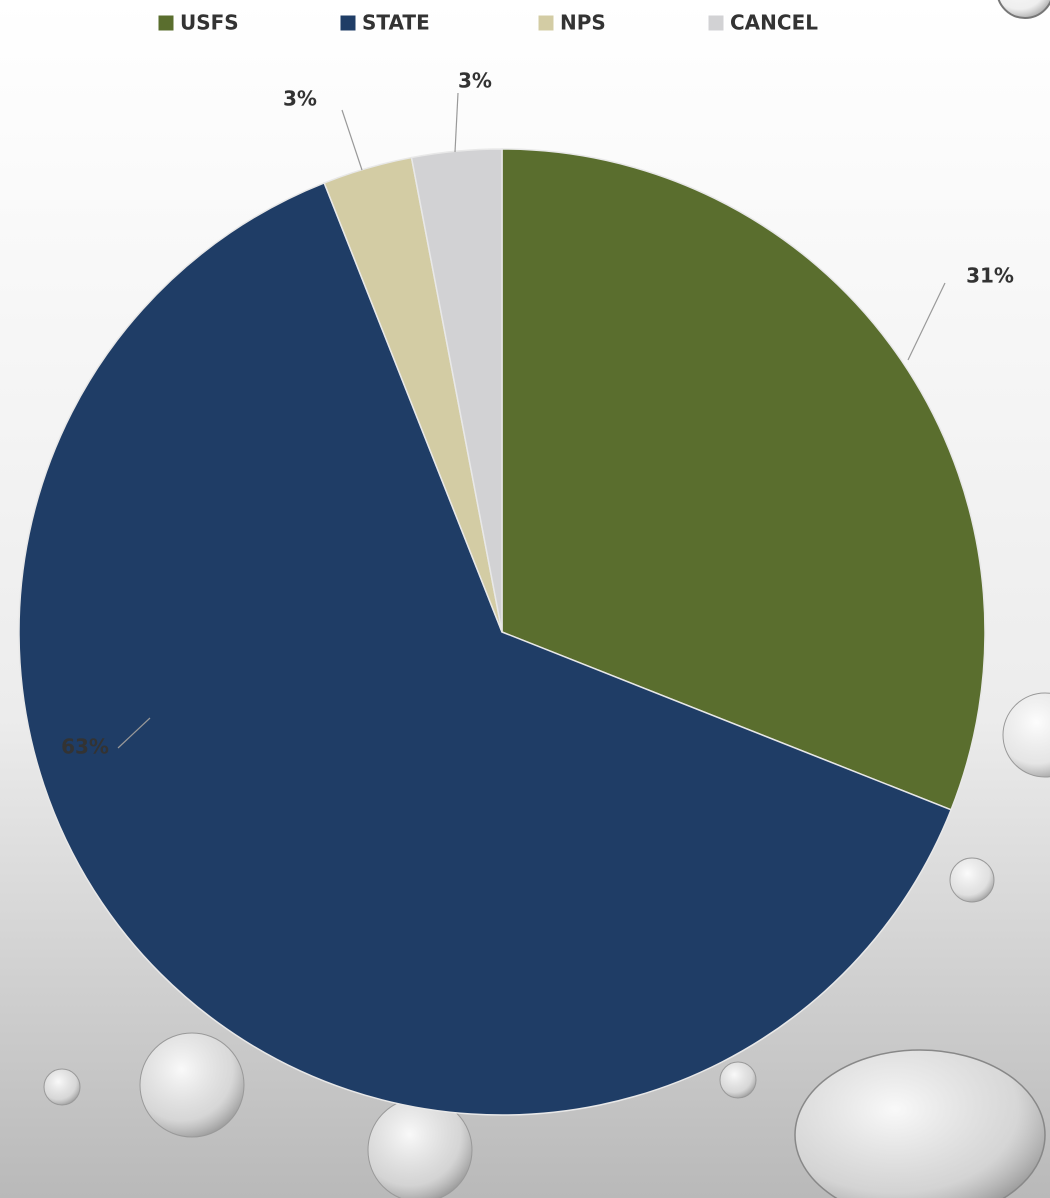 The height and width of the screenshot is (1198, 1050). Describe the element at coordinates (456, 390) in the screenshot. I see `pie-slice` at that location.